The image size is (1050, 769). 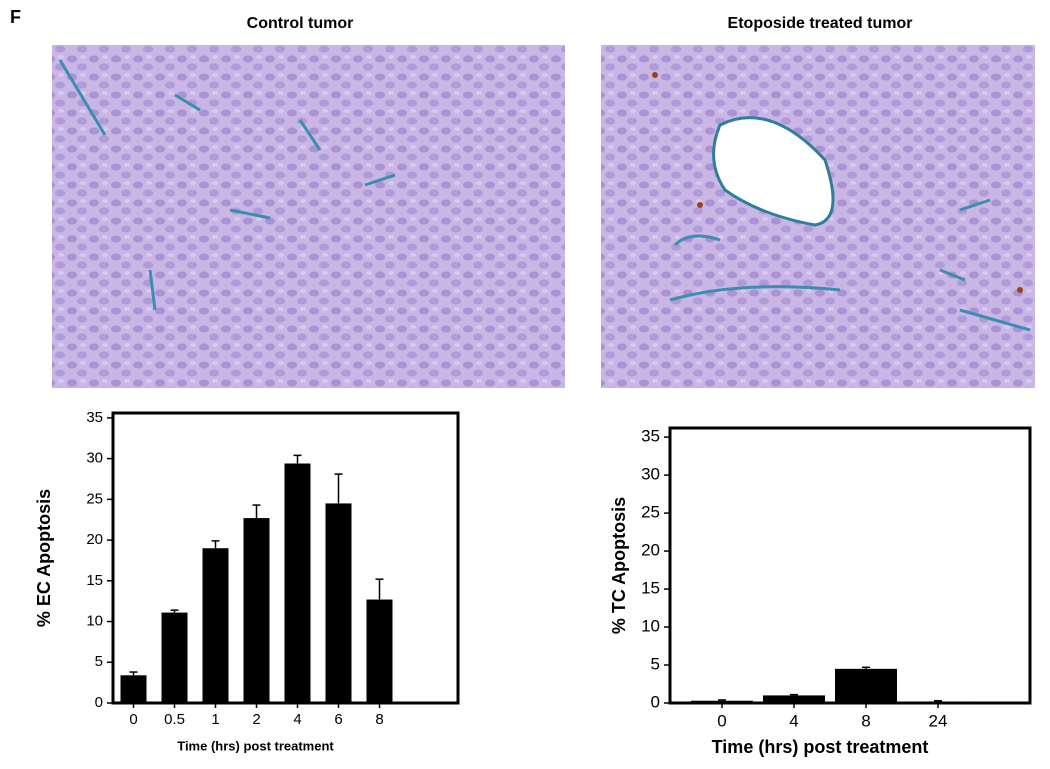 I want to click on plot-frame, so click(x=850, y=565).